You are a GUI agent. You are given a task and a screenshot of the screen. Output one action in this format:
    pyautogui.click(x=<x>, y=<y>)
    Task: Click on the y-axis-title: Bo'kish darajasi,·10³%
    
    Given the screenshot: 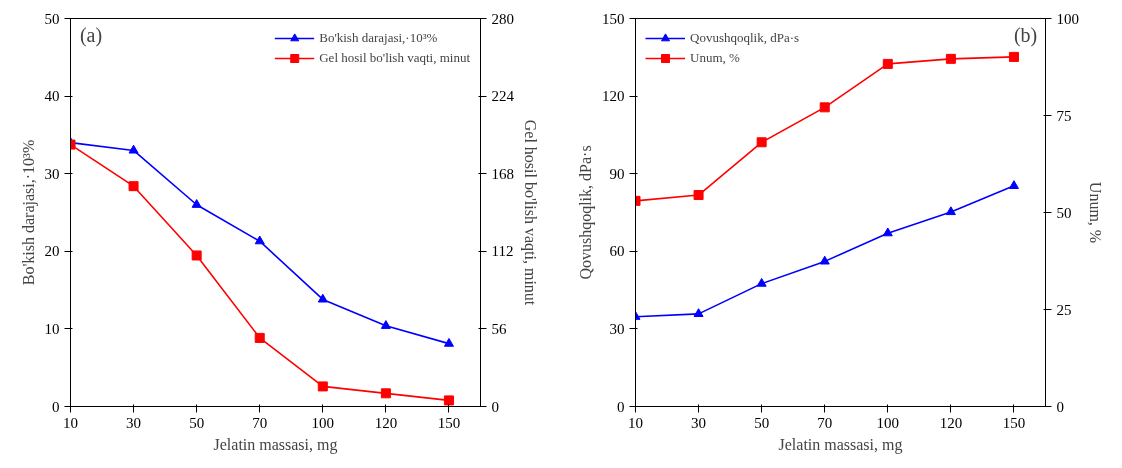 What is the action you would take?
    pyautogui.click(x=28, y=212)
    